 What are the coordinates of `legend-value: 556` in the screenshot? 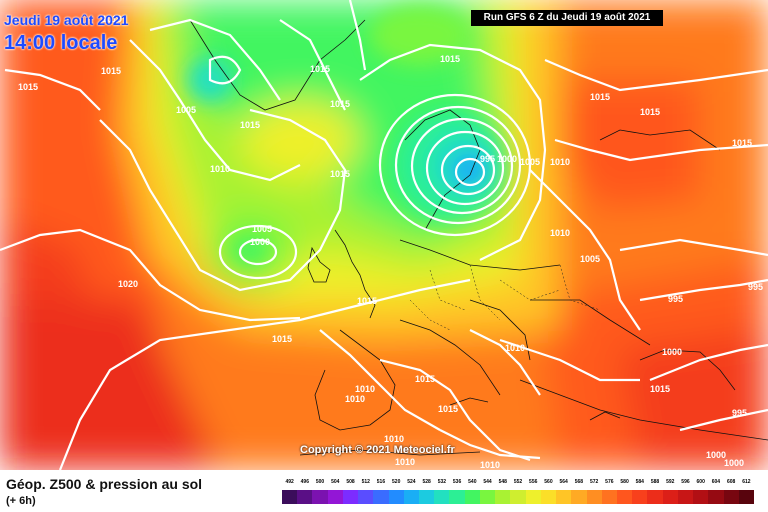 It's located at (533, 482).